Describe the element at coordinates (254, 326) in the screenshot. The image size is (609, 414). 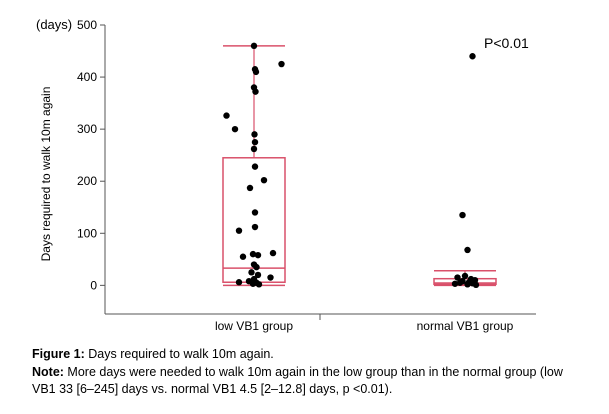
I see `x-category-label: low VB1 group` at that location.